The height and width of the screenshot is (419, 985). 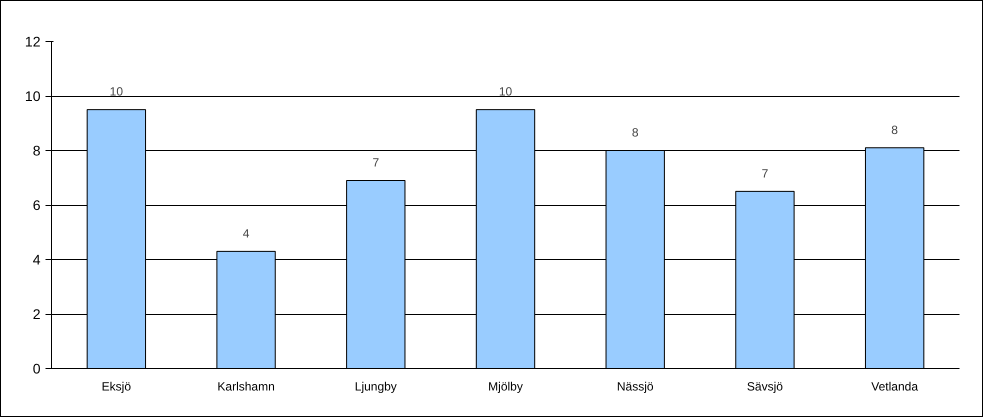 I want to click on x-tick-label: Nässjö, so click(x=635, y=387).